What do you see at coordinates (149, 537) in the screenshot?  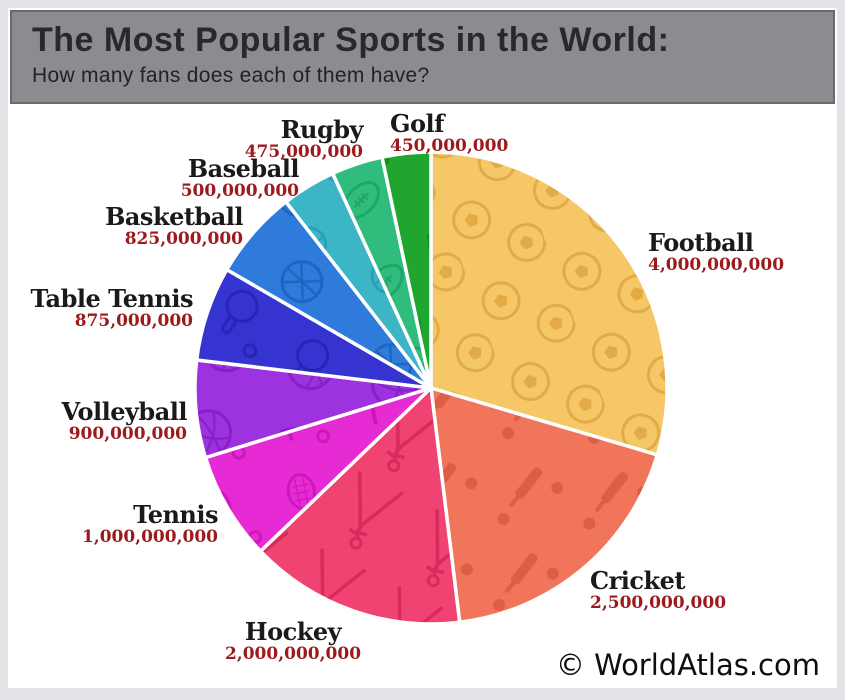 I see `slice-value-tennis: 1,000,000,000` at bounding box center [149, 537].